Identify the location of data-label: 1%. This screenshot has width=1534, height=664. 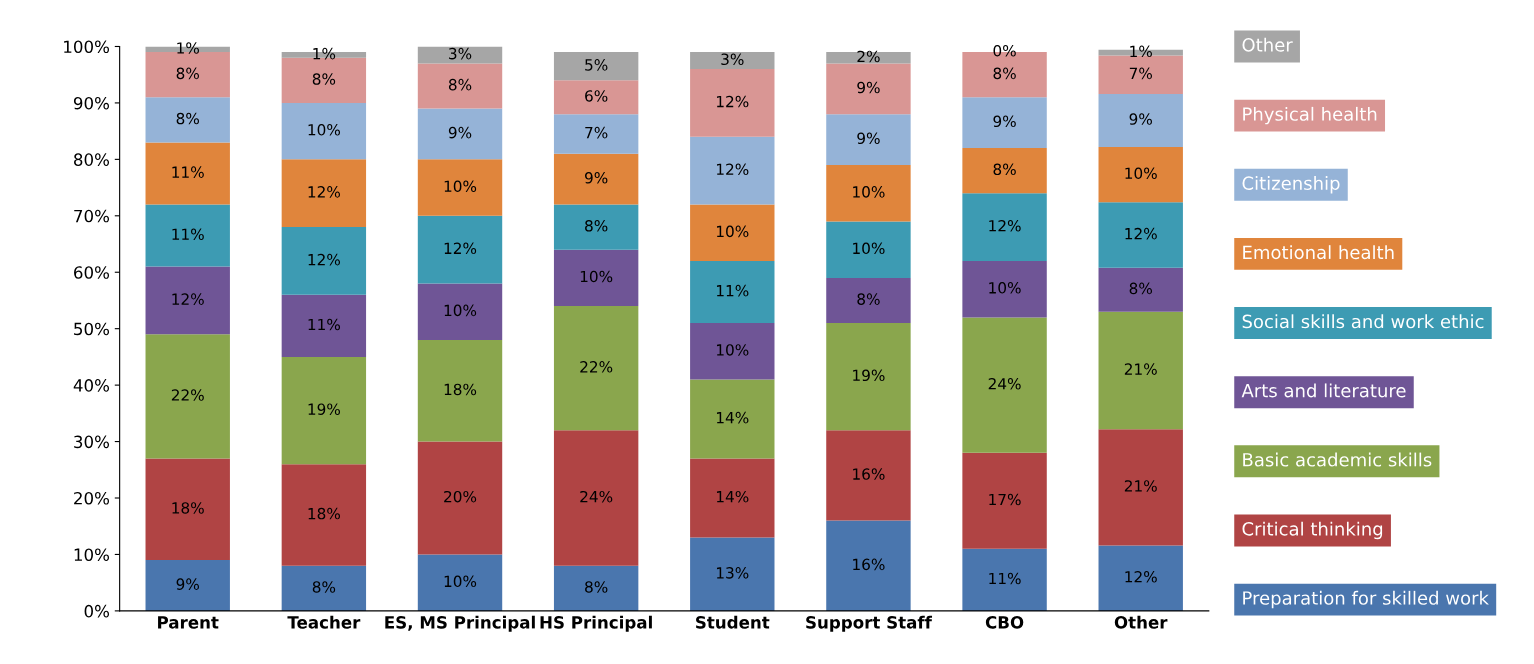
(188, 48).